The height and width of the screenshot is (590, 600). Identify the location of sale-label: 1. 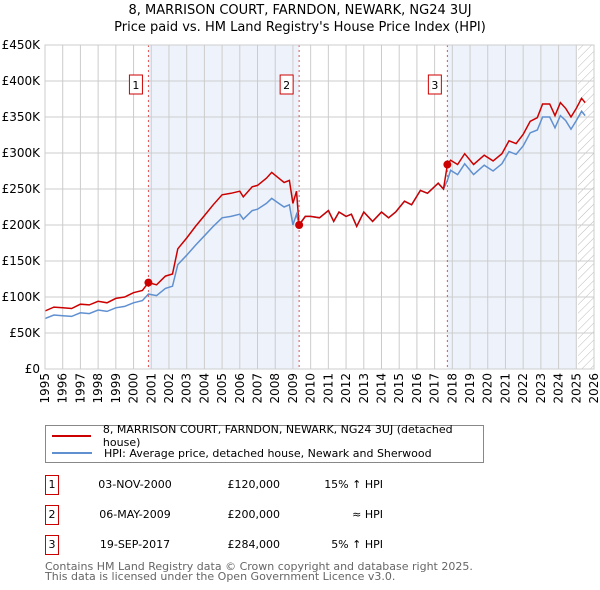
(135, 85).